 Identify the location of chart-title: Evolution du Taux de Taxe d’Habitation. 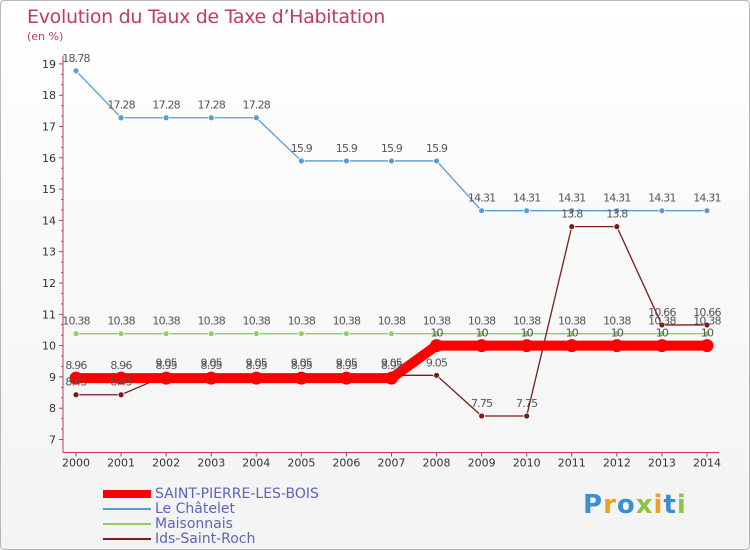
(206, 17).